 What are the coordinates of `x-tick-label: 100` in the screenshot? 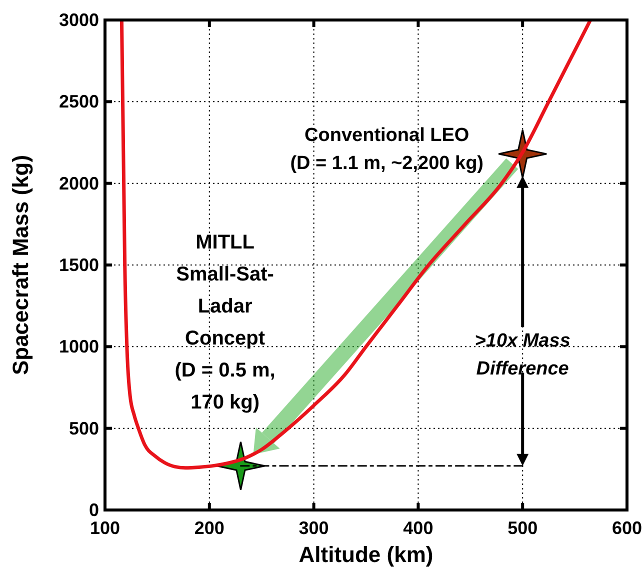 It's located at (105, 528).